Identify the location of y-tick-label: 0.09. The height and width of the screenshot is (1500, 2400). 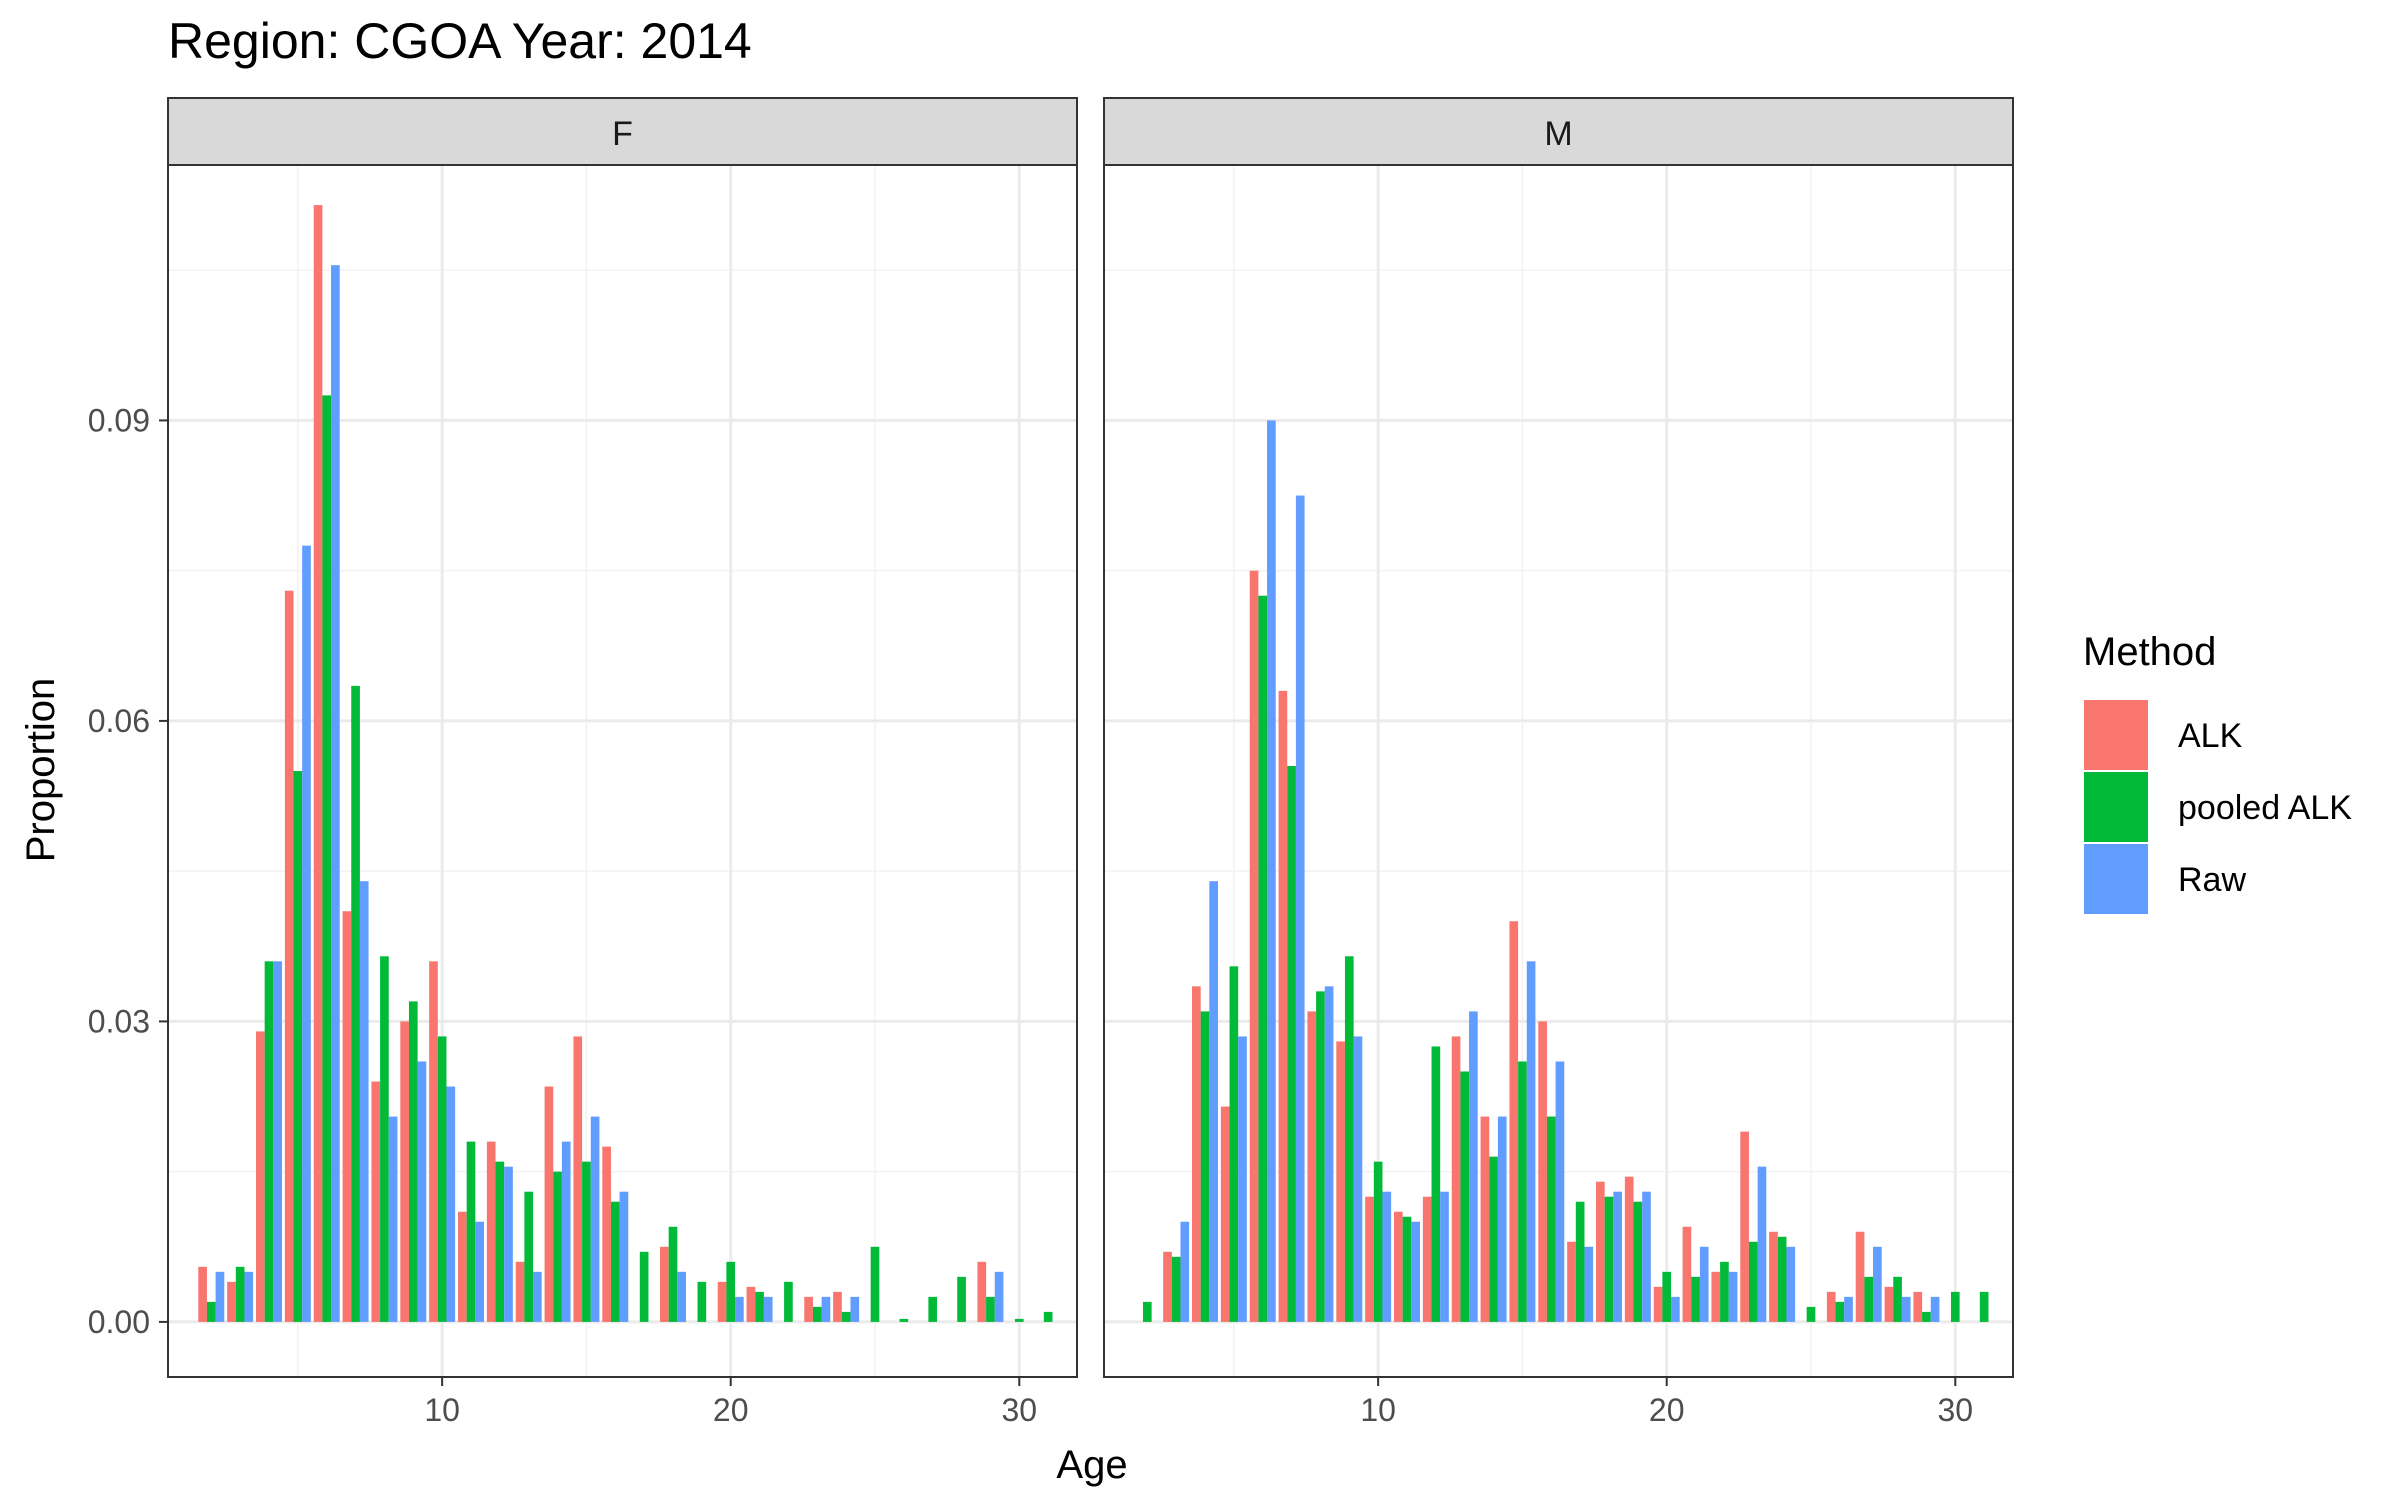
(119, 420).